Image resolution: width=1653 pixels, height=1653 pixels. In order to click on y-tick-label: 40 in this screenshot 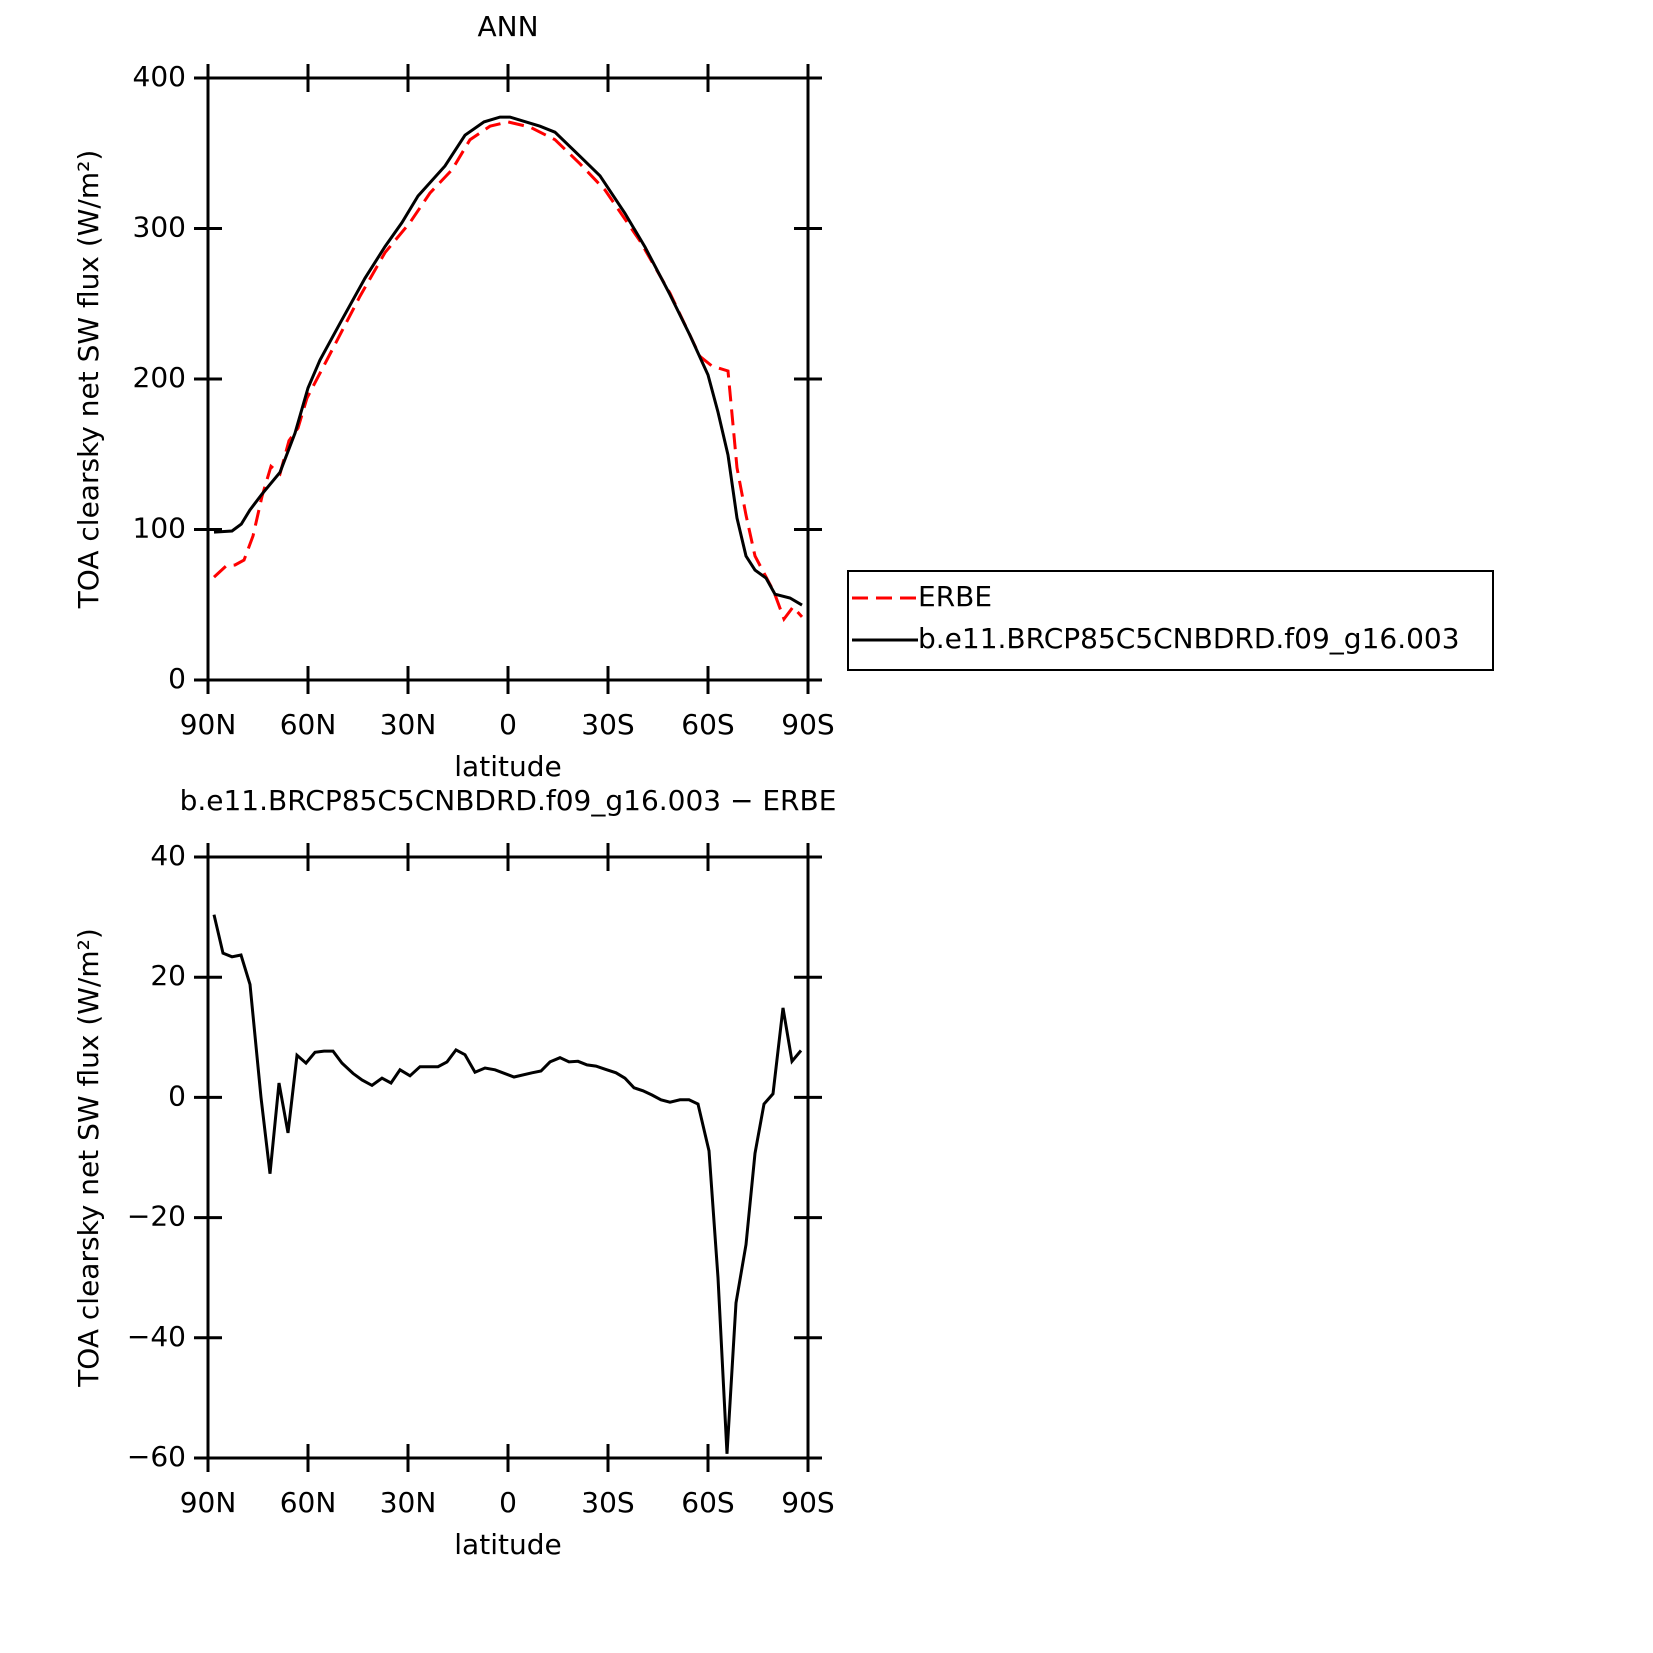, I will do `click(168, 855)`.